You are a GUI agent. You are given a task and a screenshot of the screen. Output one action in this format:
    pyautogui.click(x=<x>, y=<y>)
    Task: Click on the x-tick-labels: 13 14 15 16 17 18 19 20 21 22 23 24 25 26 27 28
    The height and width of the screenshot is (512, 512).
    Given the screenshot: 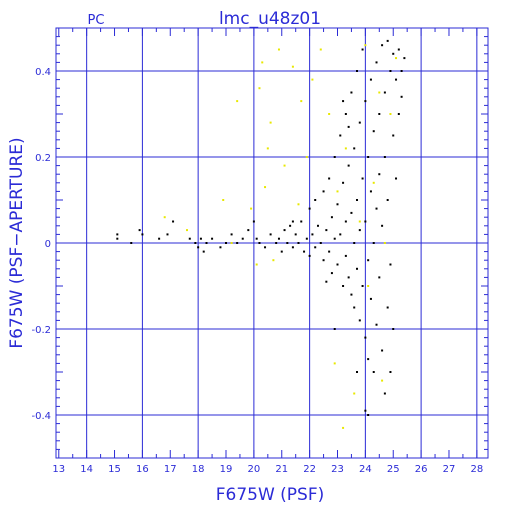 What is the action you would take?
    pyautogui.click(x=267, y=469)
    